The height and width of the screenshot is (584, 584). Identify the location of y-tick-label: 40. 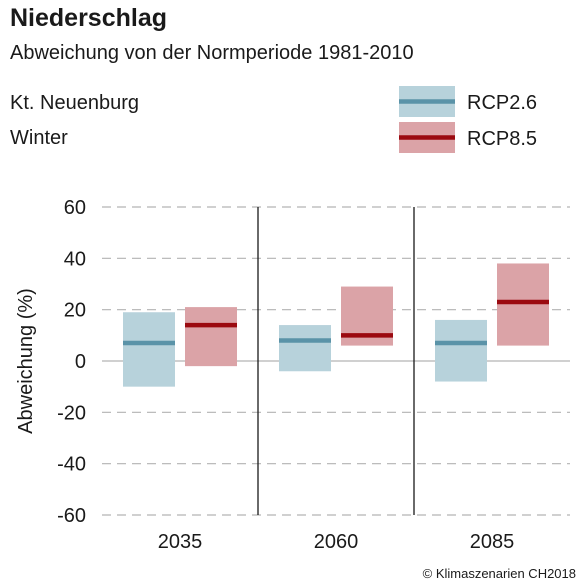
(75, 259).